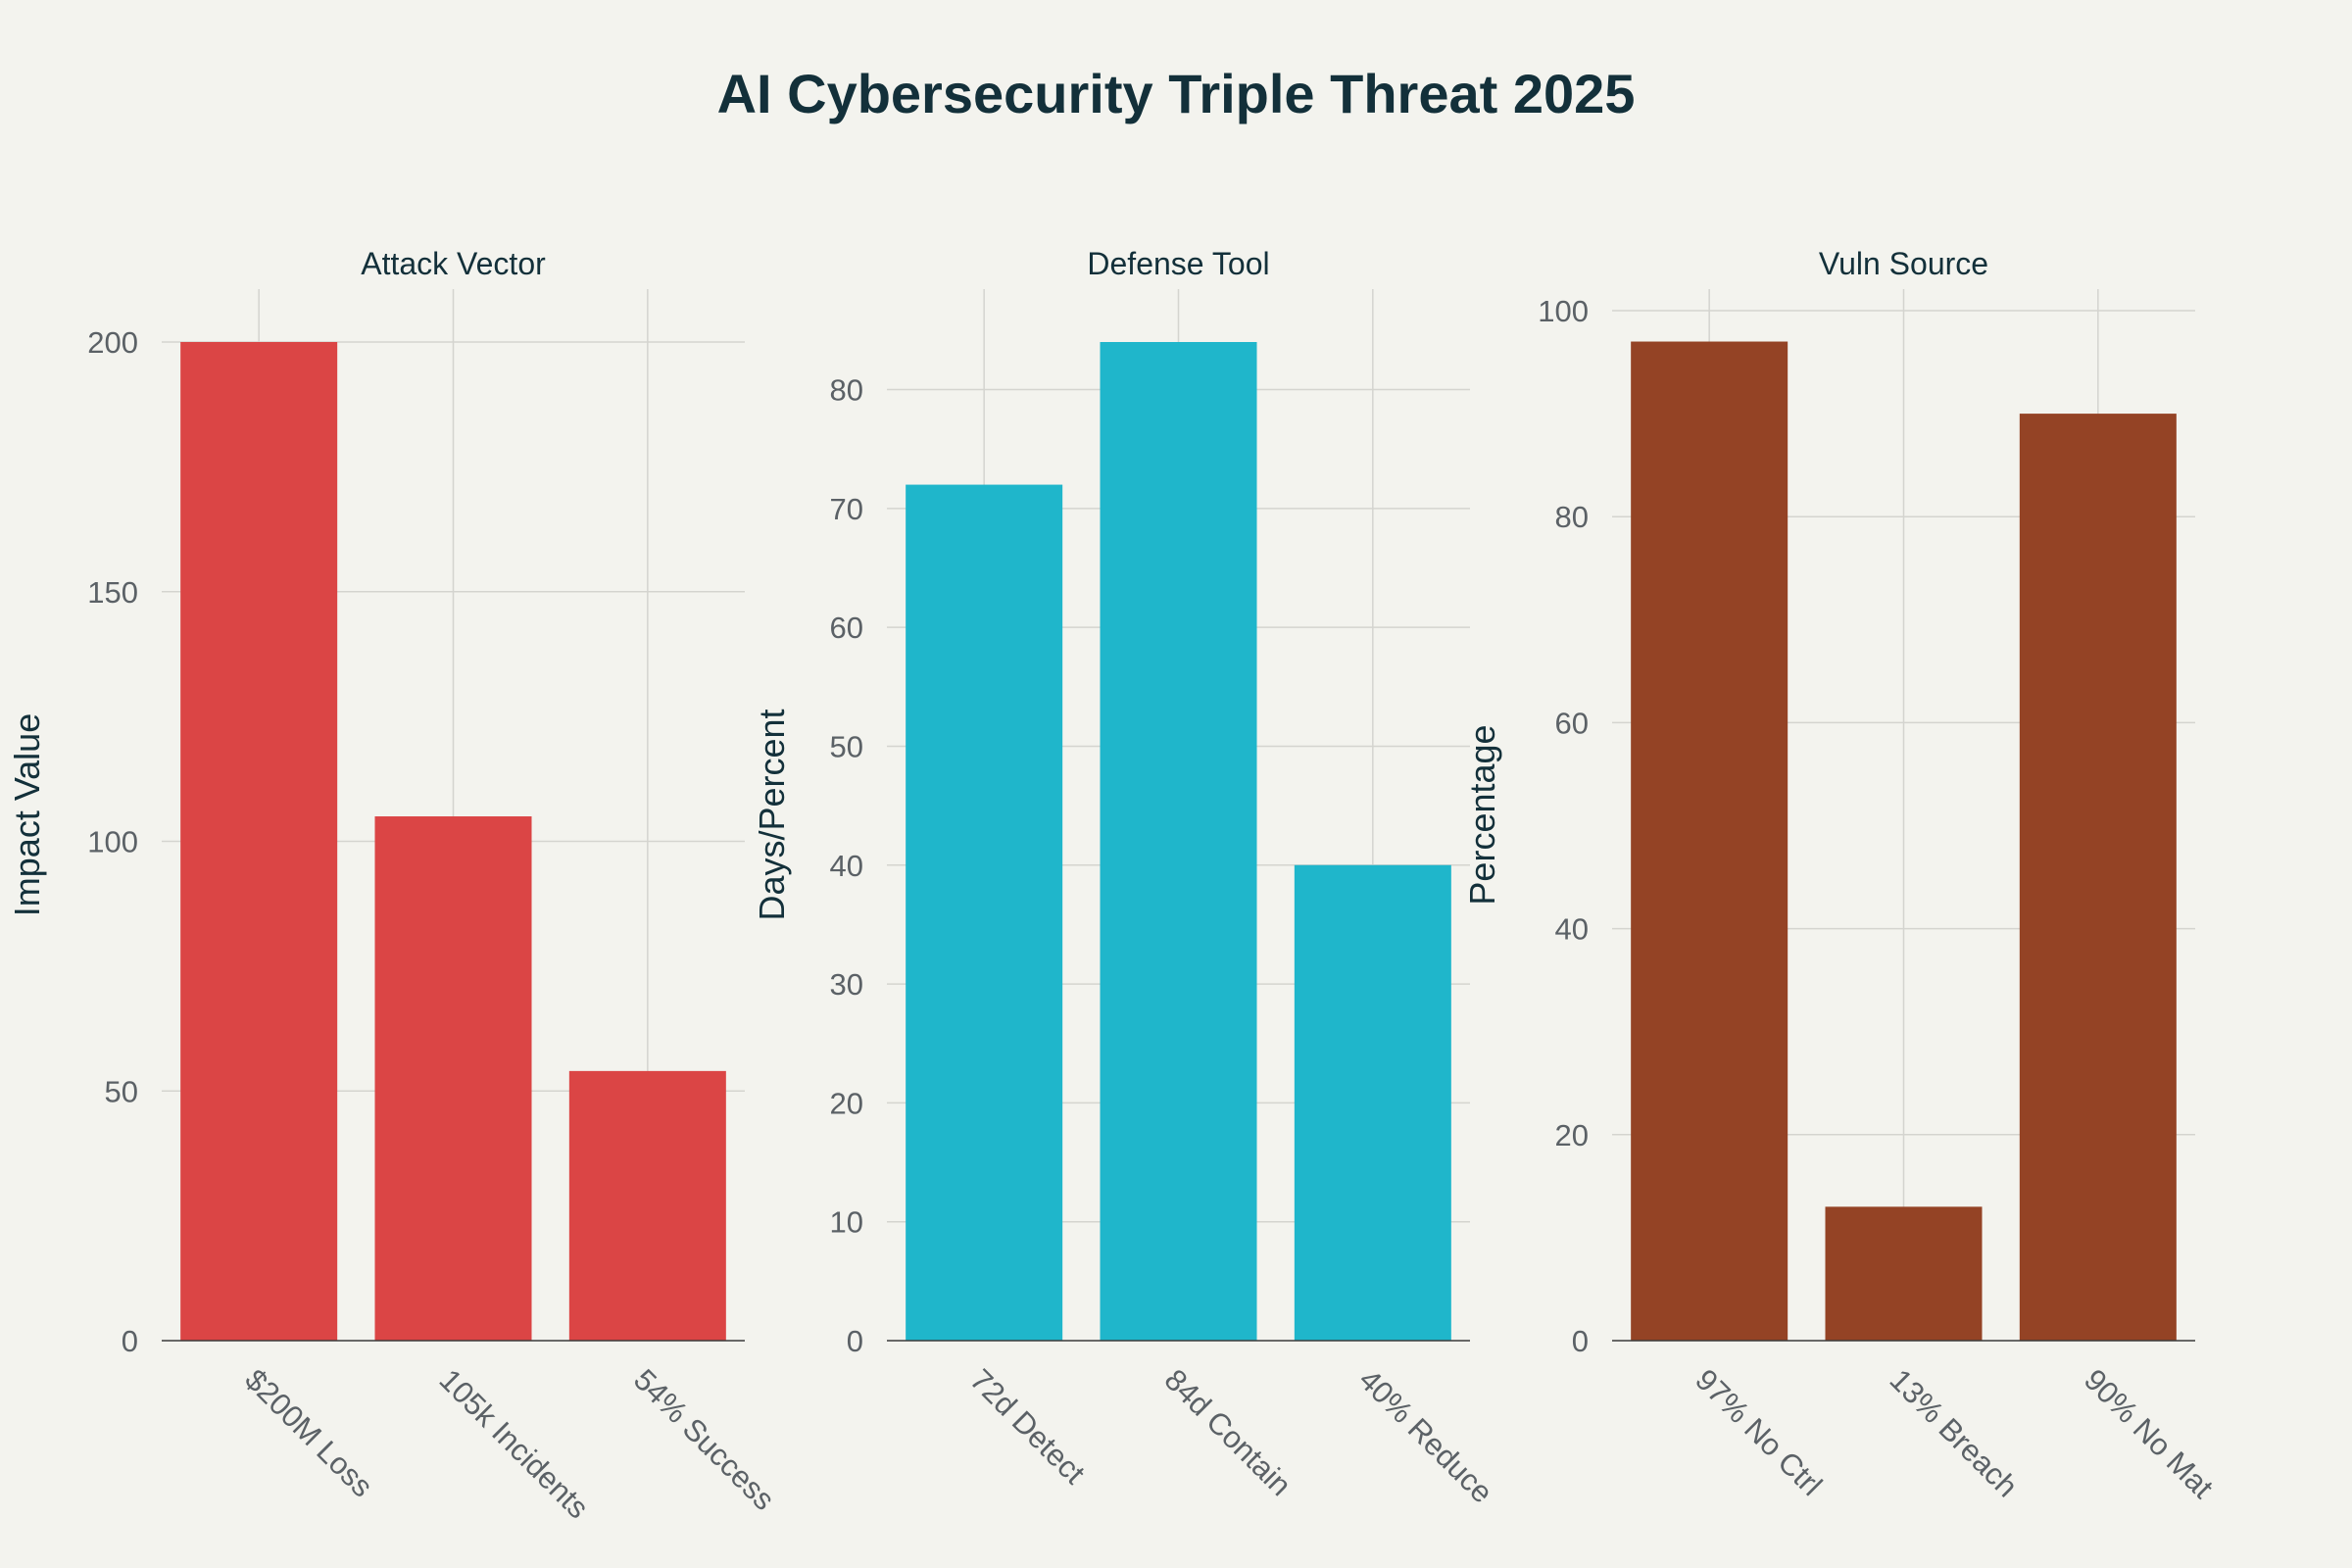 The height and width of the screenshot is (1568, 2352). Describe the element at coordinates (1759, 1432) in the screenshot. I see `x-tick-label: 97% No Ctrl` at that location.